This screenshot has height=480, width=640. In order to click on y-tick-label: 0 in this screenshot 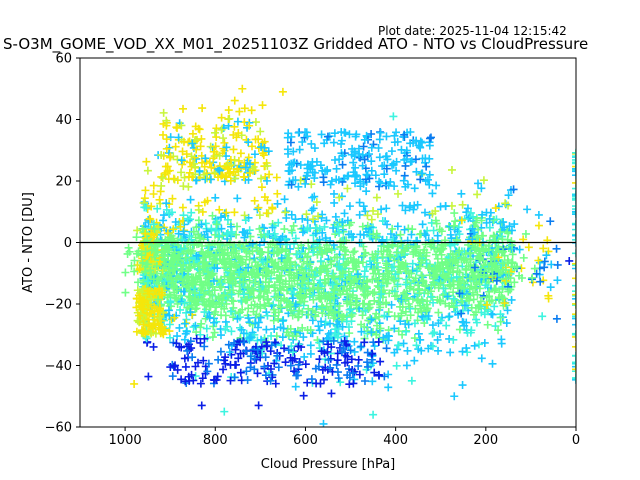, I will do `click(68, 243)`.